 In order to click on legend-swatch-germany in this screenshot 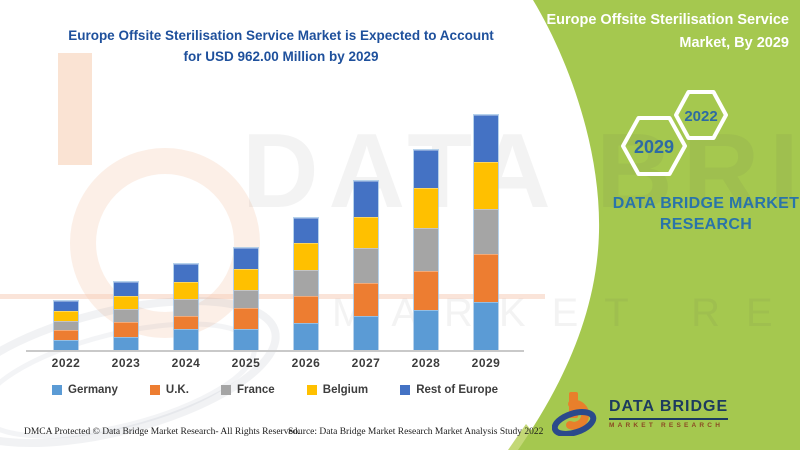, I will do `click(57, 390)`.